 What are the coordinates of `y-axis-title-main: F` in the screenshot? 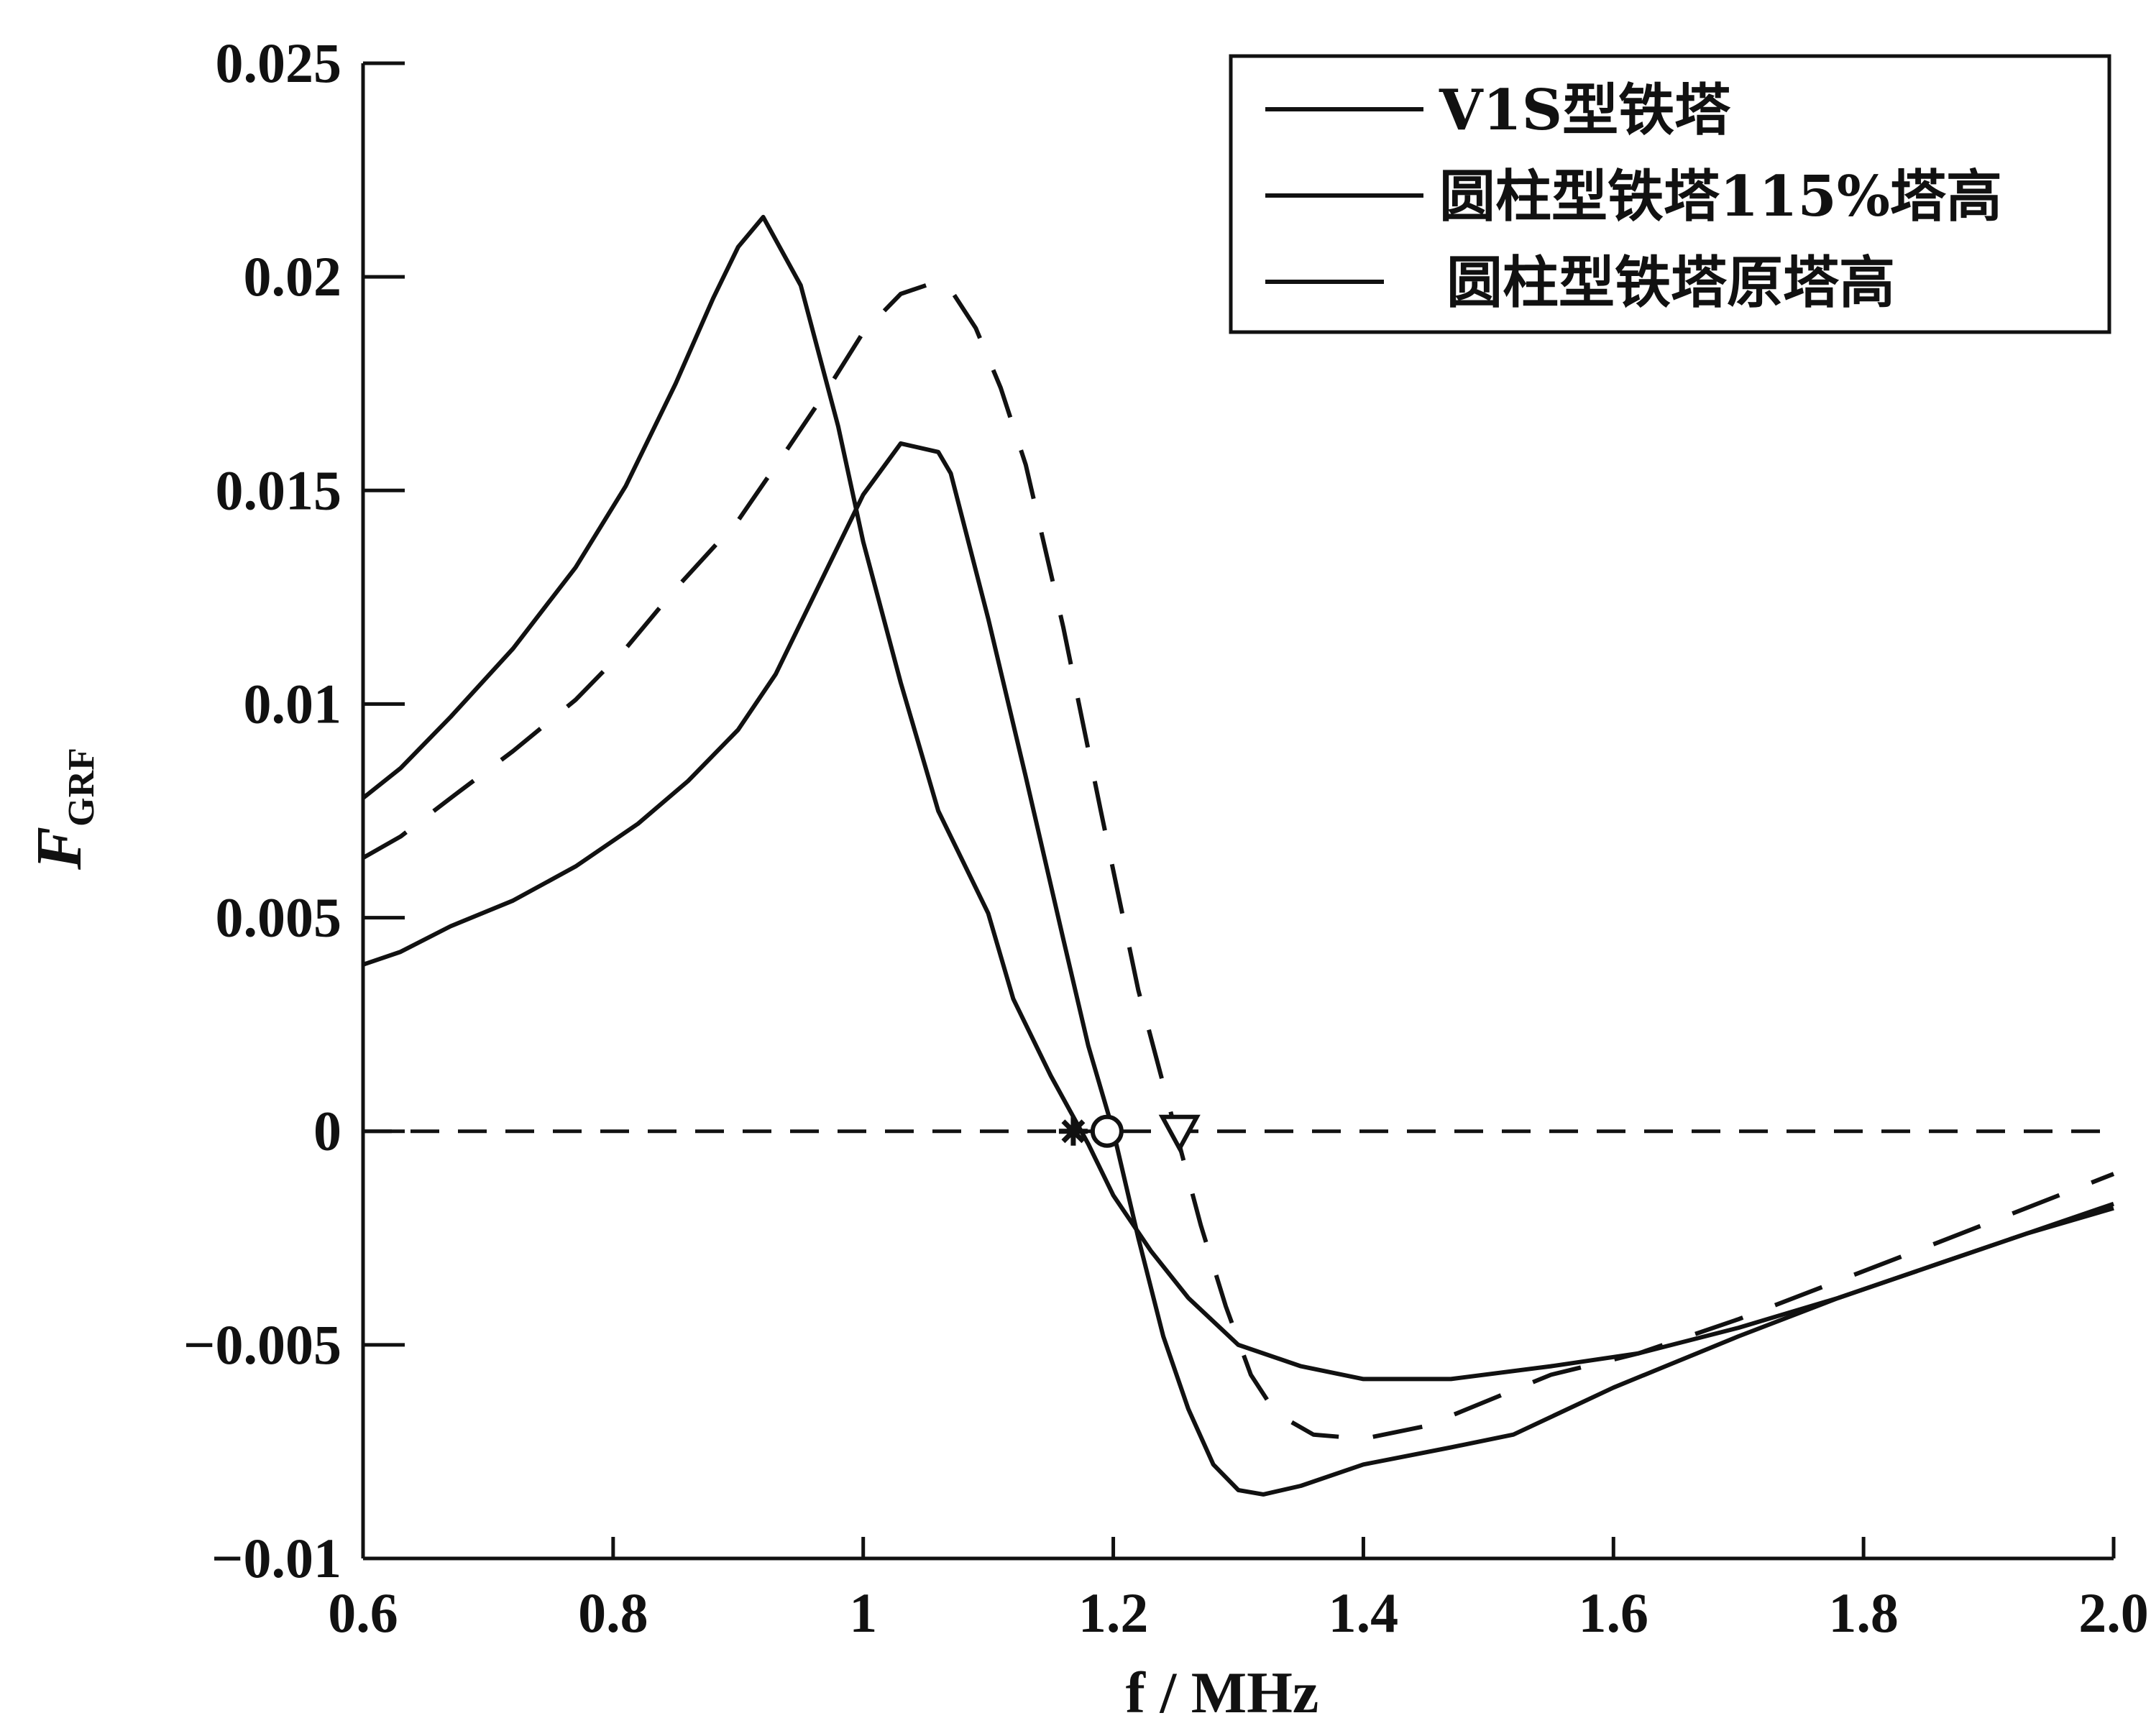 It's located at (59, 849).